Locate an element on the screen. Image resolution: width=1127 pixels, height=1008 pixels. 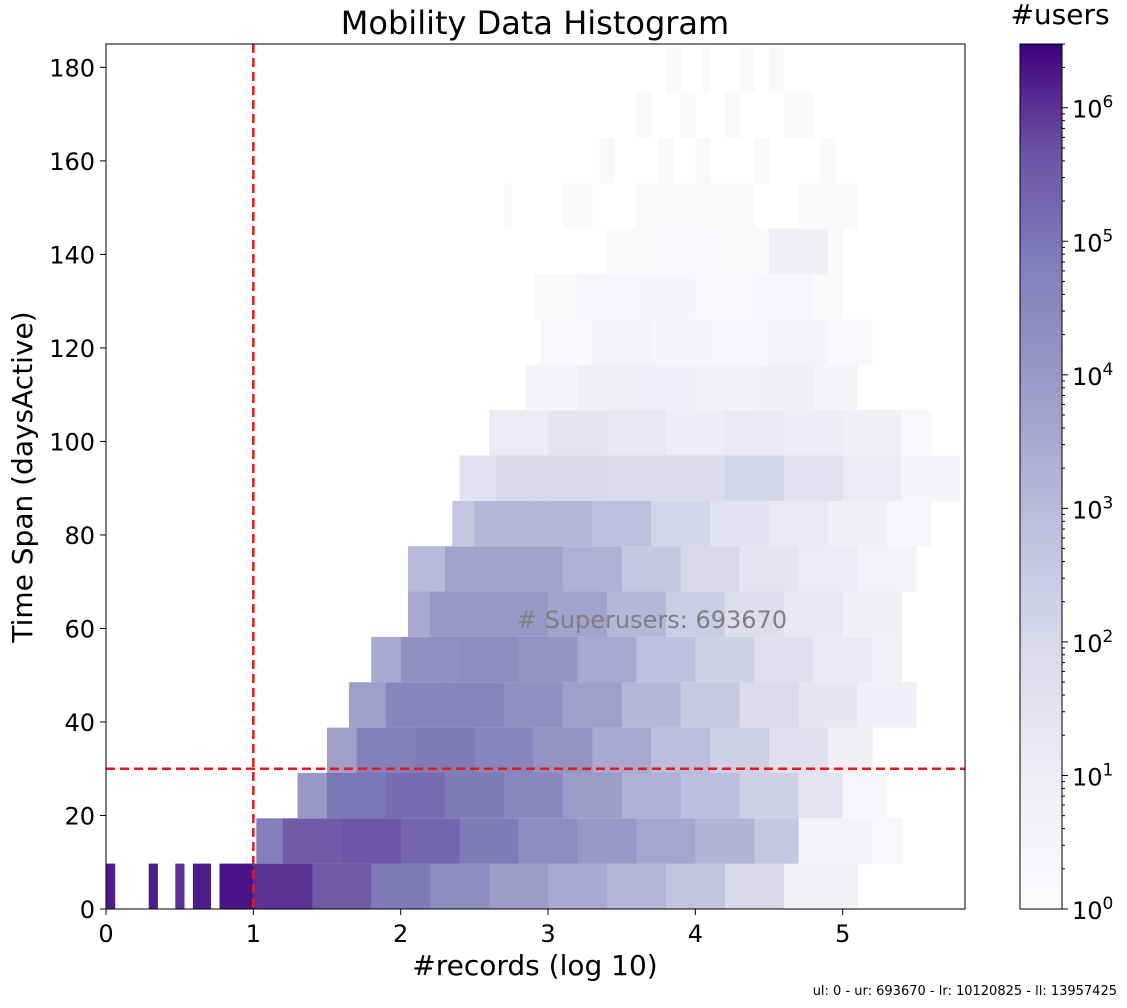
x-tick-label: 3 is located at coordinates (547, 934).